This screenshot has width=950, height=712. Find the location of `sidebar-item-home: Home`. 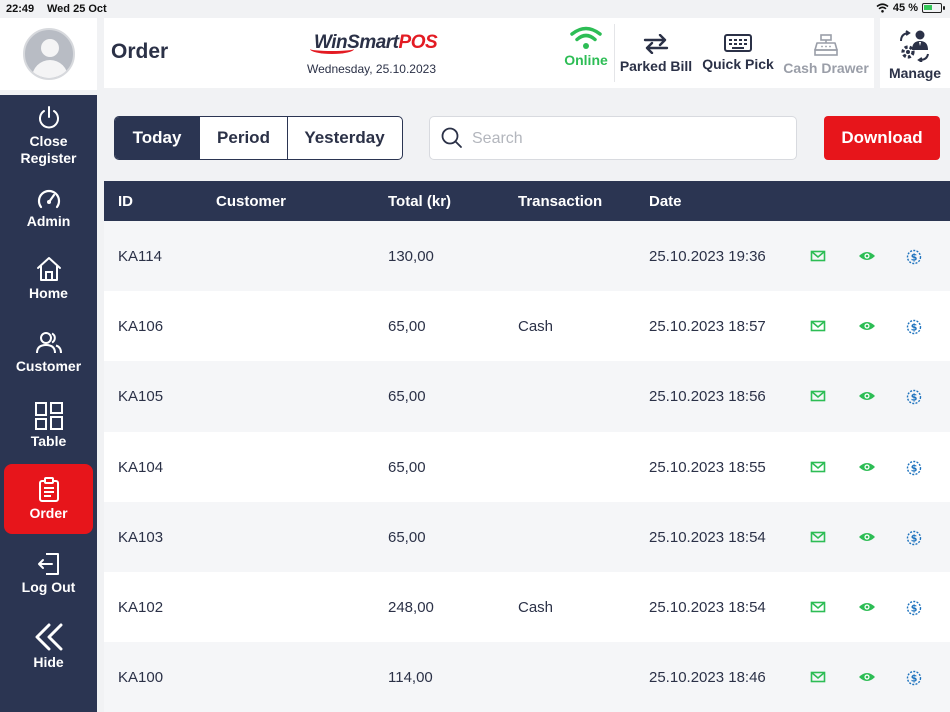

sidebar-item-home: Home is located at coordinates (48, 290).